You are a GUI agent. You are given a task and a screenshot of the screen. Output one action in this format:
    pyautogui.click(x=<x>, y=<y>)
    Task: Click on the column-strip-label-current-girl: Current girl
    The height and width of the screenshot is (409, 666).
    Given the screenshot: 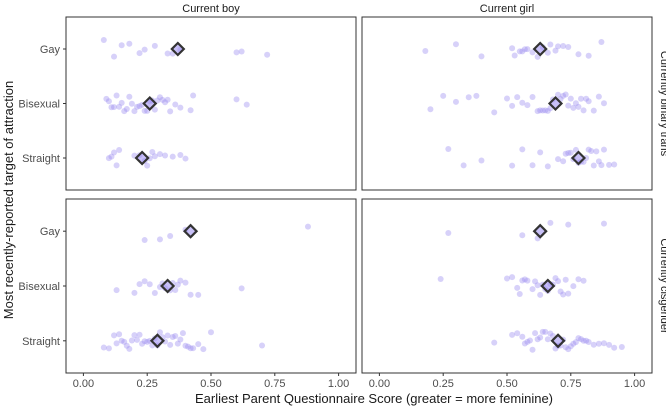 What is the action you would take?
    pyautogui.click(x=507, y=9)
    